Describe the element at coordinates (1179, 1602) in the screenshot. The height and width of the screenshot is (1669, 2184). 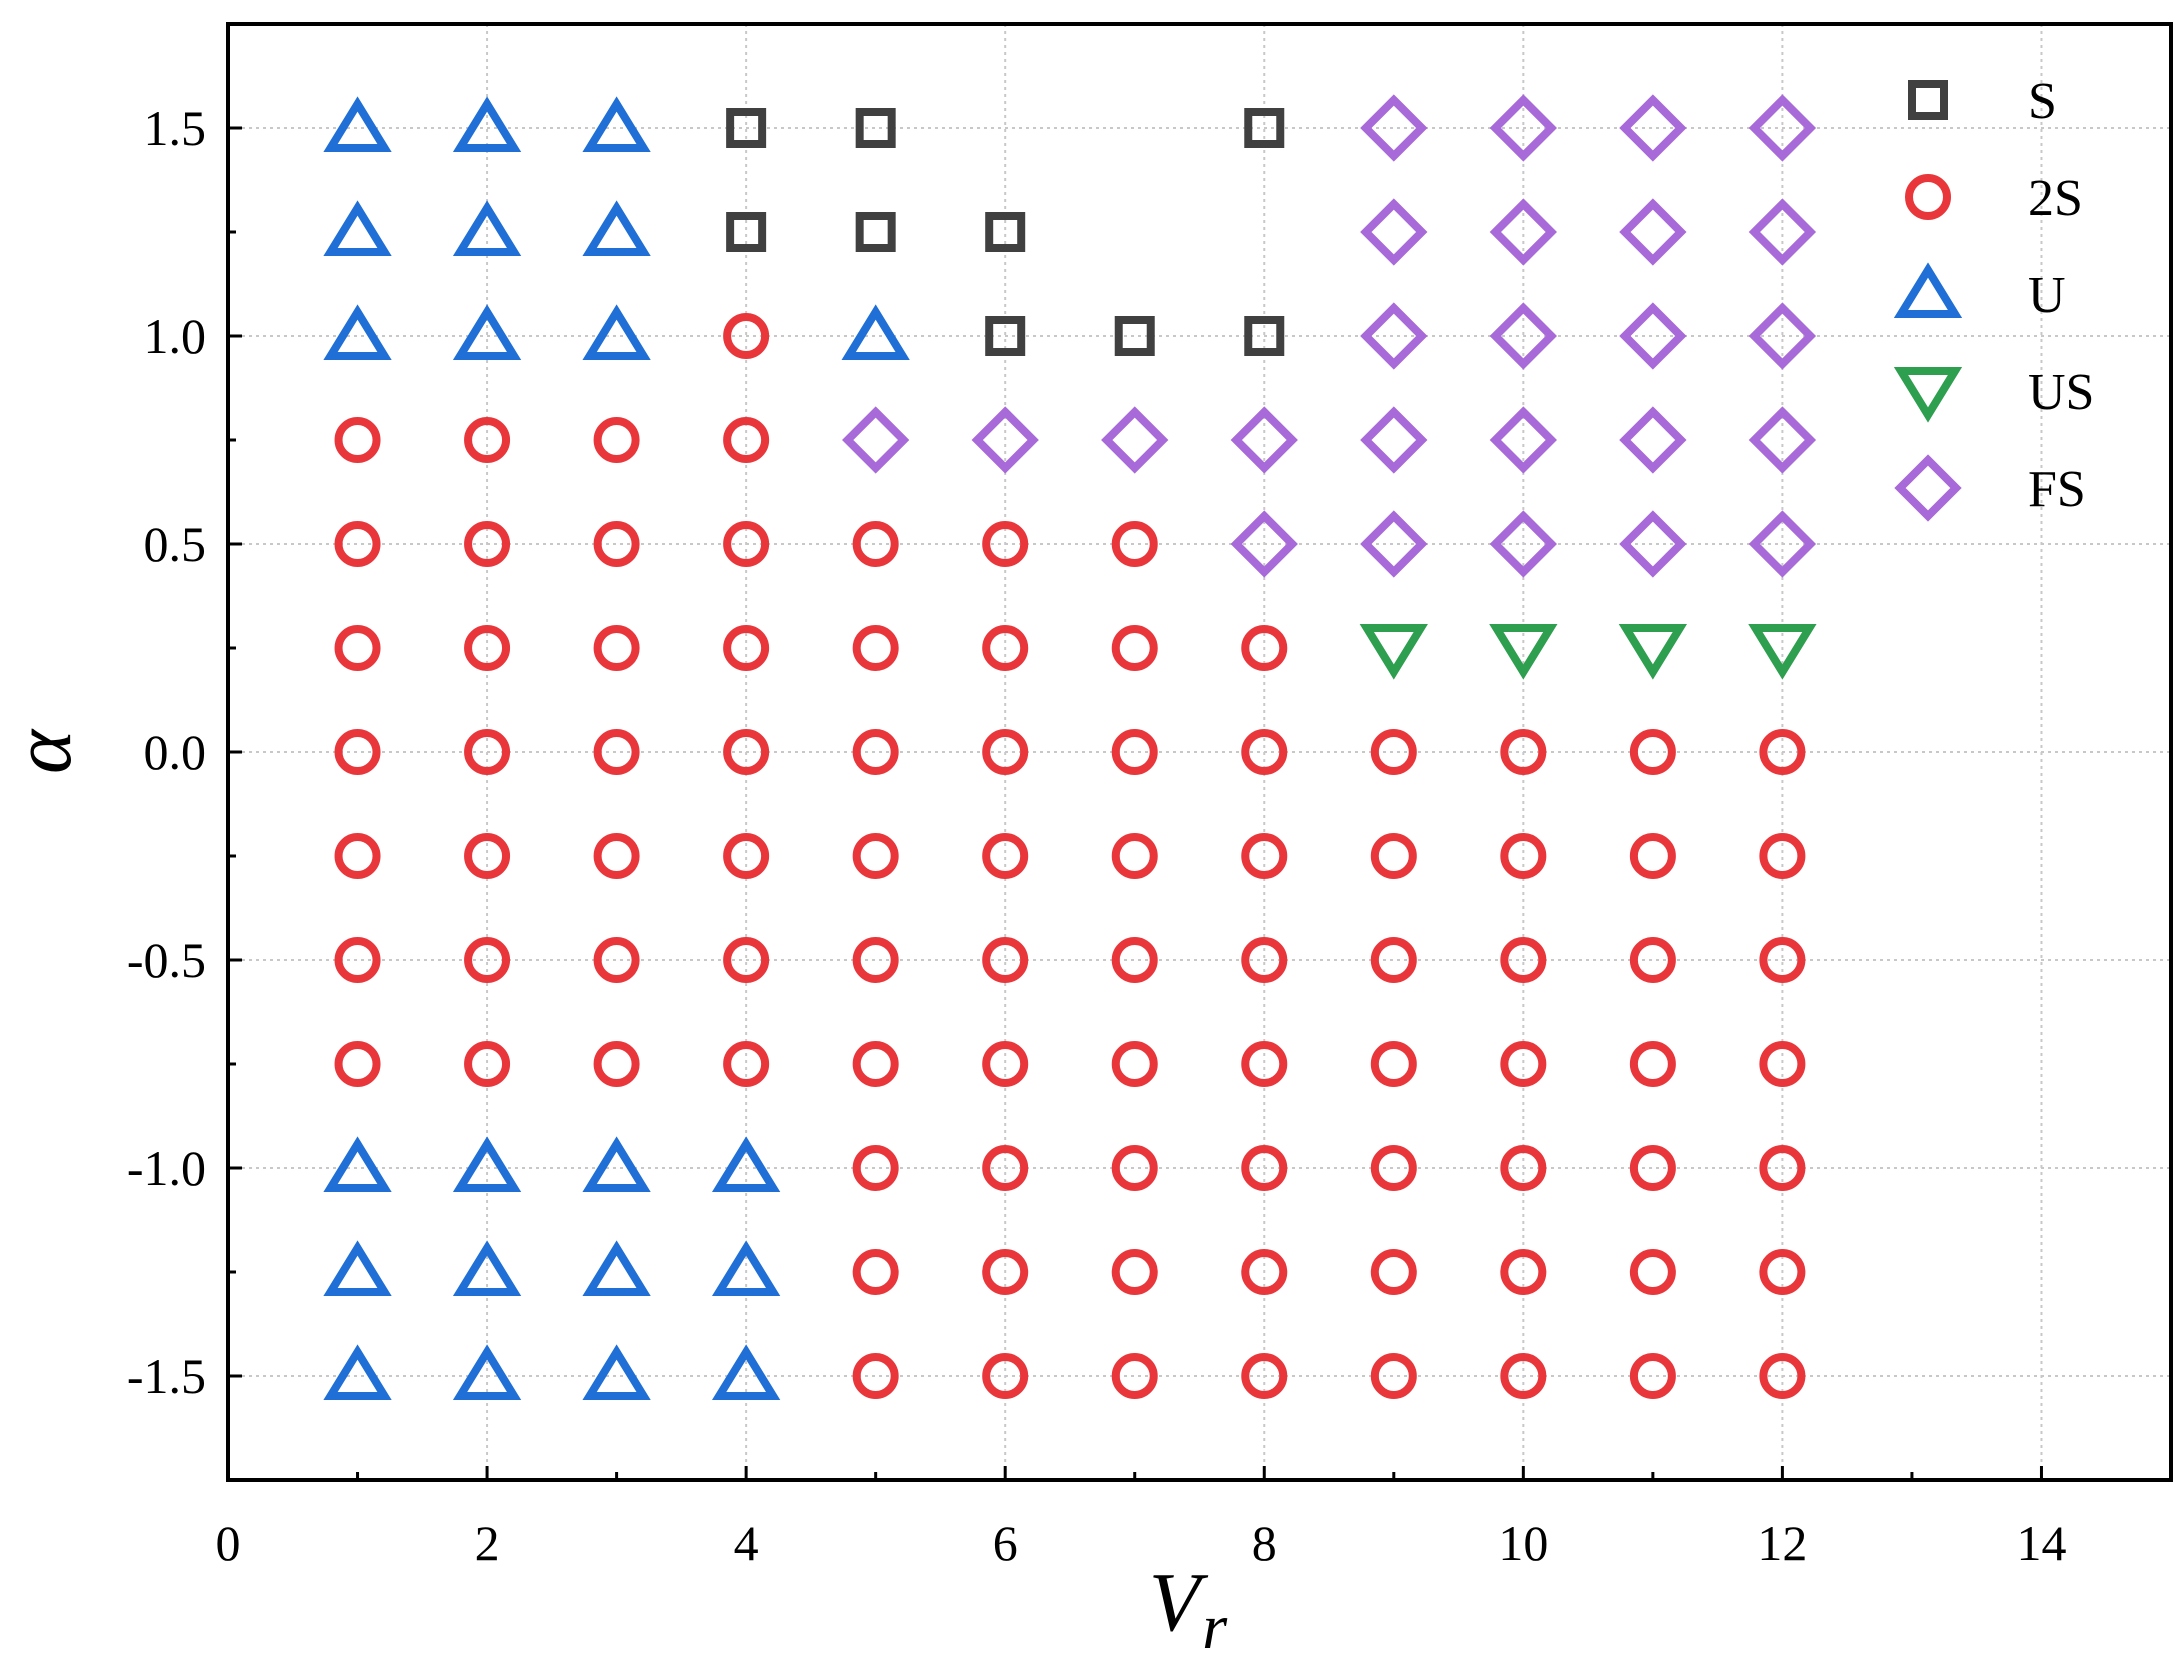
I see `x-axis-title-main: V` at that location.